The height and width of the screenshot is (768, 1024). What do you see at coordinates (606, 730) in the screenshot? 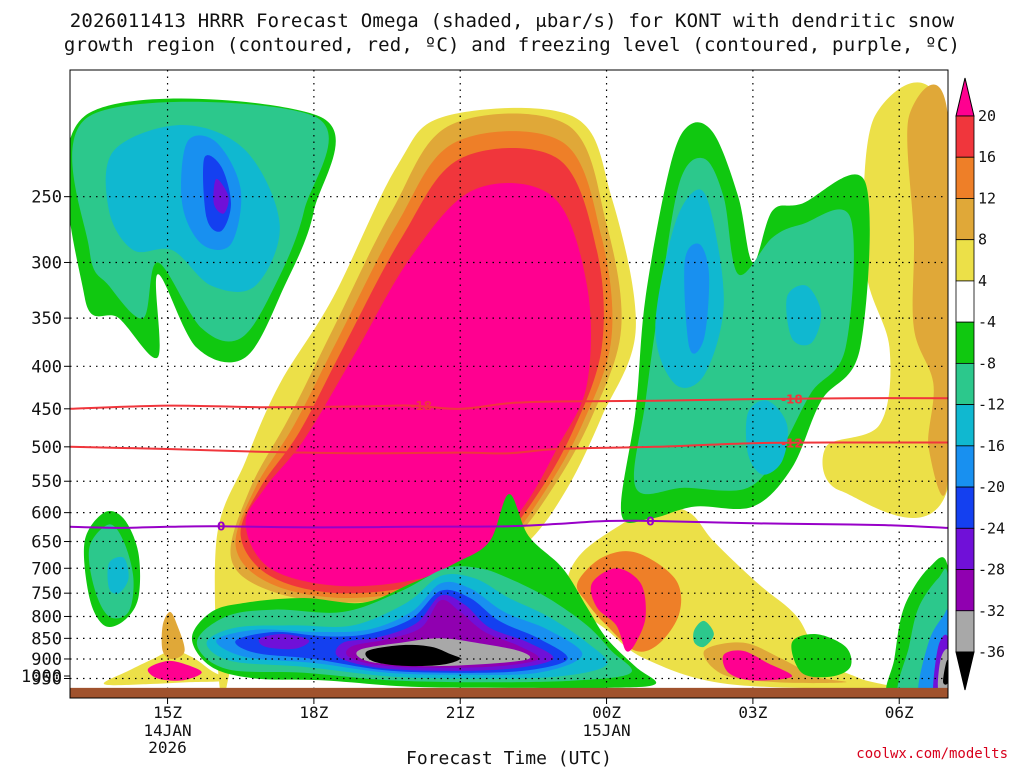
I see `x-tick-sublabel: 15JAN` at bounding box center [606, 730].